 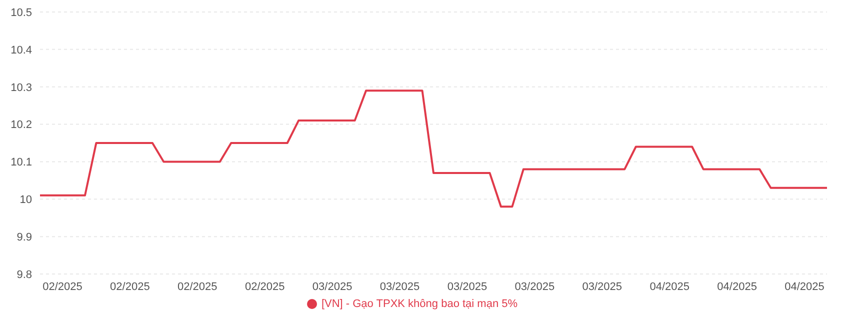 I want to click on y-tick-label: 10, so click(x=26, y=200).